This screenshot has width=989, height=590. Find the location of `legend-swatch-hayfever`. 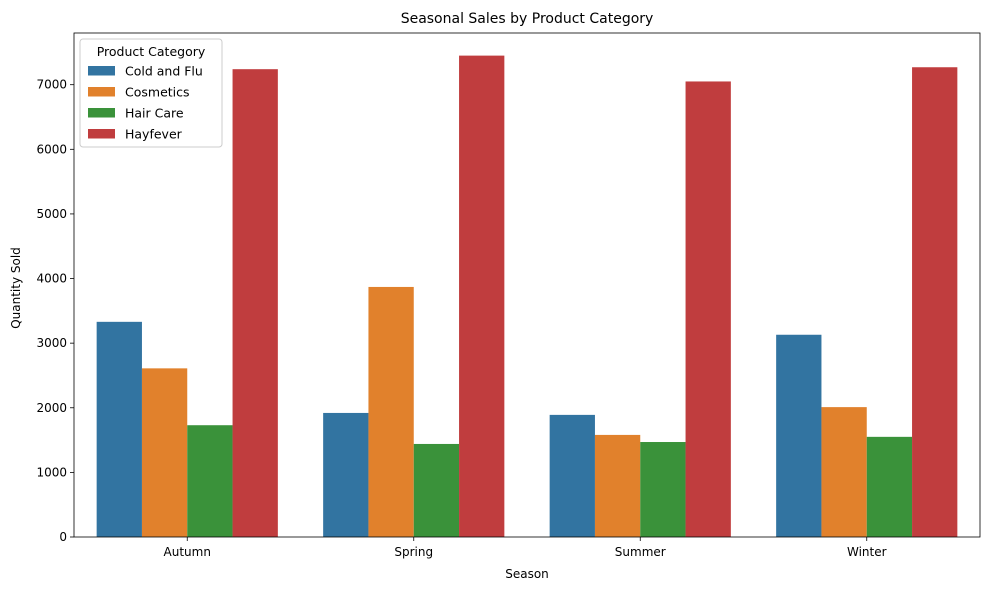

legend-swatch-hayfever is located at coordinates (101, 134).